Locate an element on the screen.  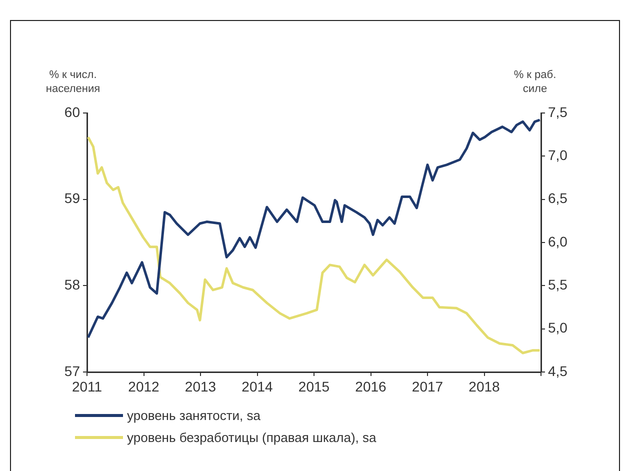
y2-tick-label: 6,5 is located at coordinates (558, 198).